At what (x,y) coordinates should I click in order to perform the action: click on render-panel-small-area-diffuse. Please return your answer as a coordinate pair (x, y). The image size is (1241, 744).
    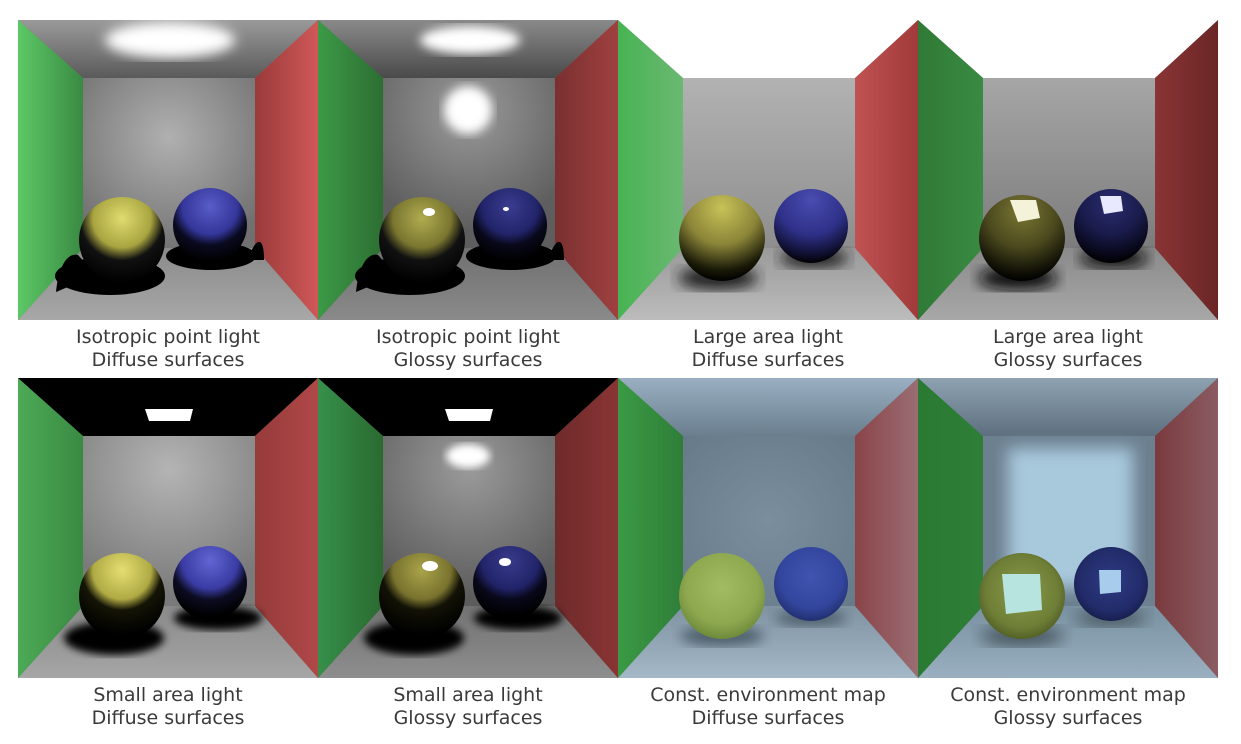
    Looking at the image, I should click on (168, 528).